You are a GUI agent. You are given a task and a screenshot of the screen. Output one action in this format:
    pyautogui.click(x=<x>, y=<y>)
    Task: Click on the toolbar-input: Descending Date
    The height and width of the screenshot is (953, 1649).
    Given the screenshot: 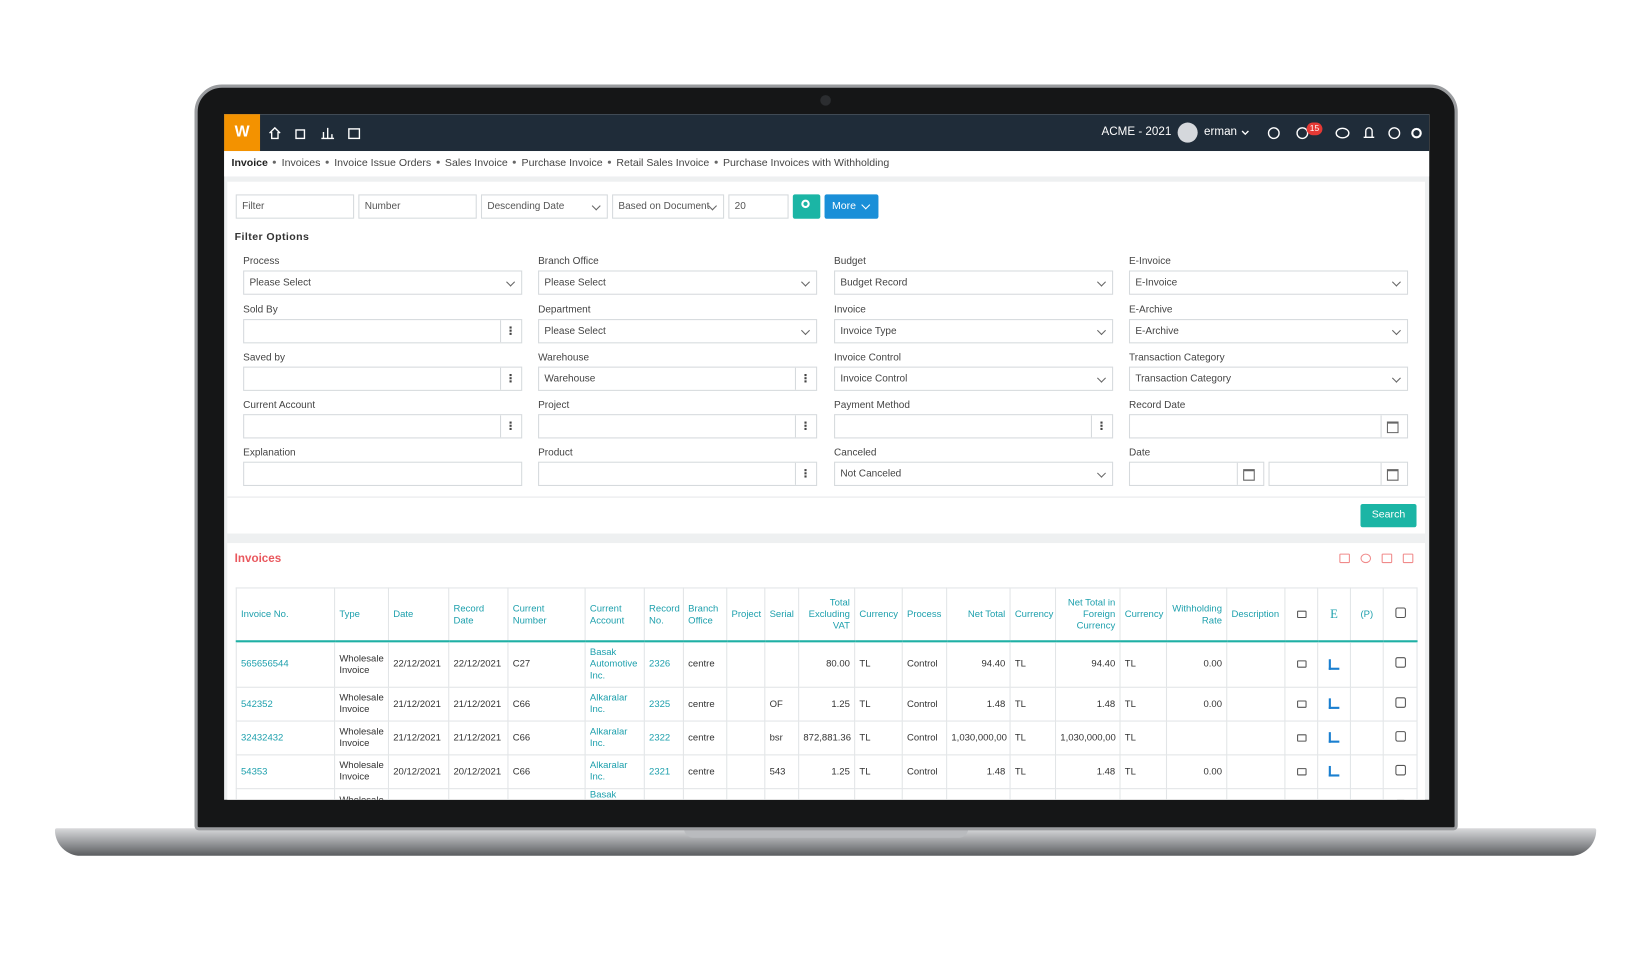 What is the action you would take?
    pyautogui.click(x=544, y=206)
    